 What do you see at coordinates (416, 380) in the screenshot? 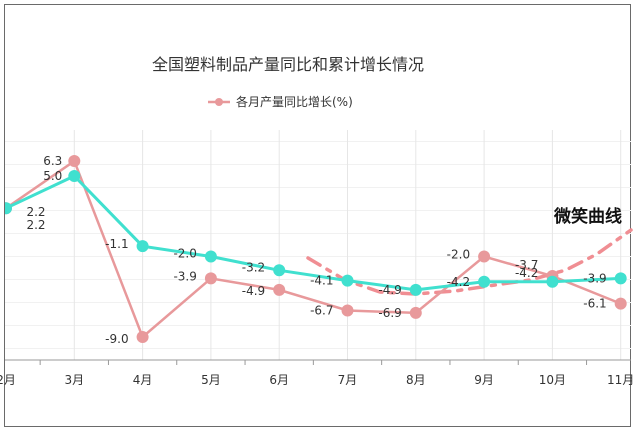
I see `x-tick-label: 8月` at bounding box center [416, 380].